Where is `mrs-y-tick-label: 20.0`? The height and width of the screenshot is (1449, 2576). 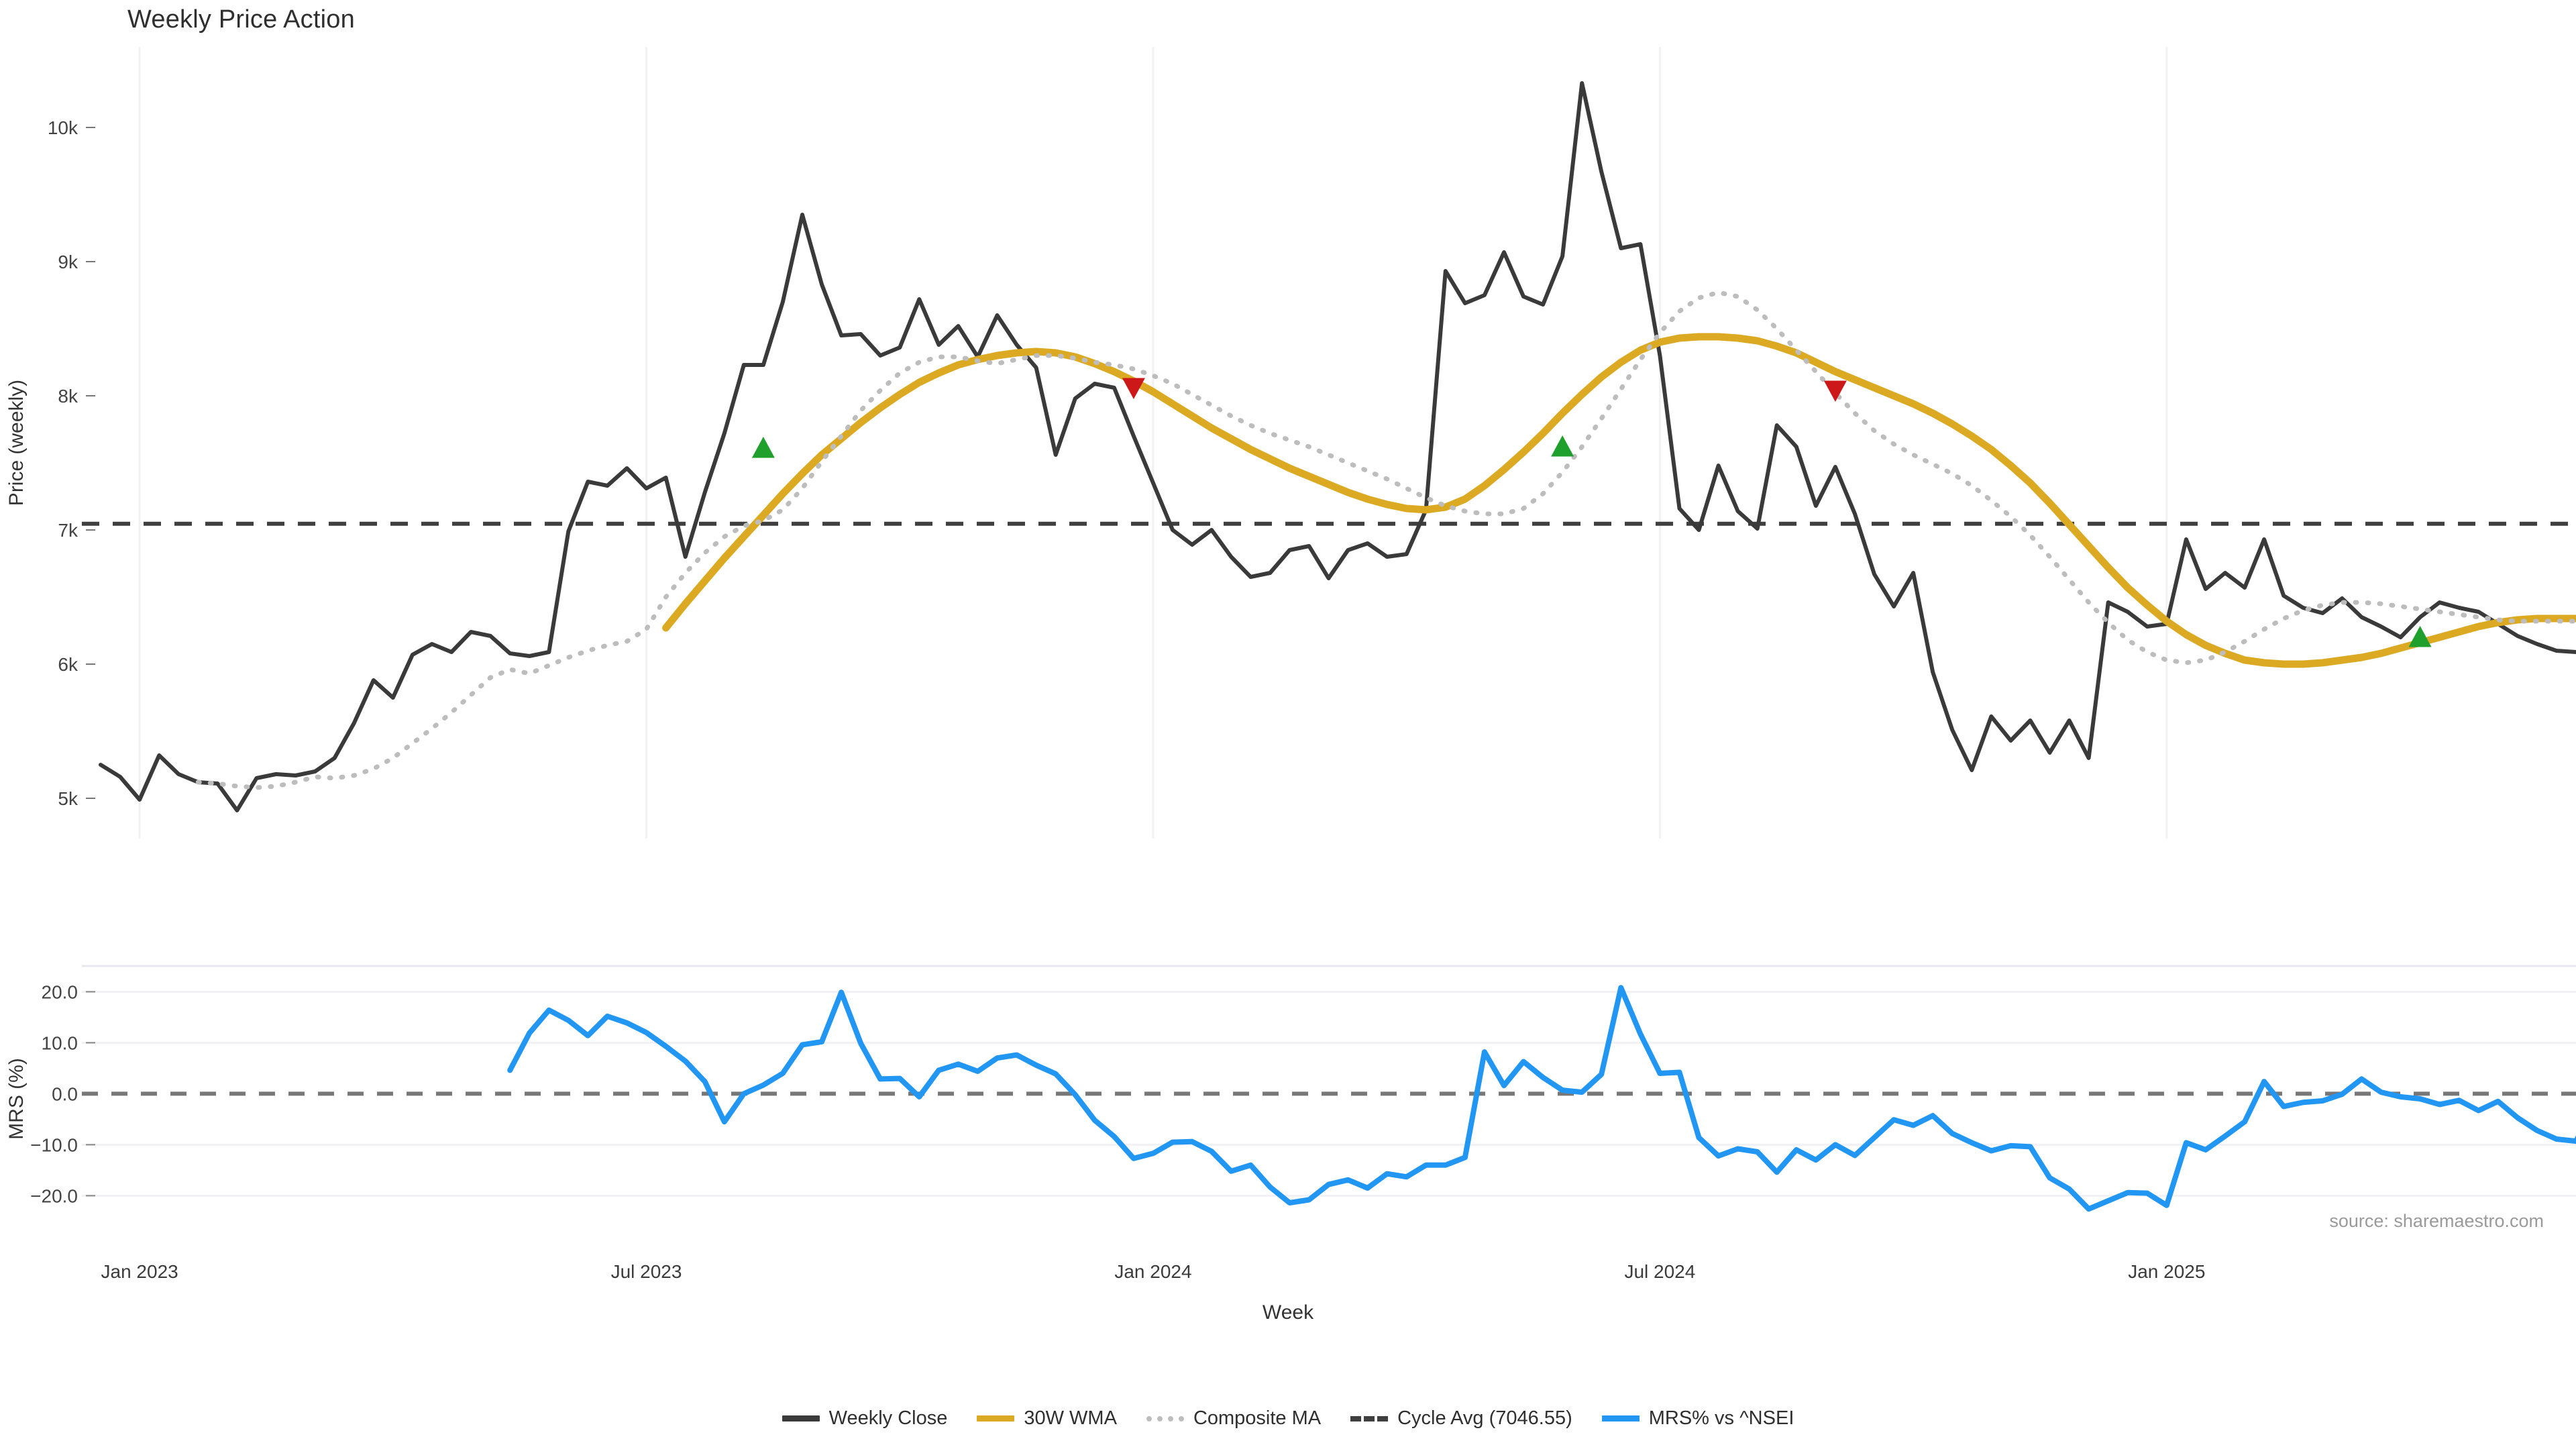 mrs-y-tick-label: 20.0 is located at coordinates (60, 991).